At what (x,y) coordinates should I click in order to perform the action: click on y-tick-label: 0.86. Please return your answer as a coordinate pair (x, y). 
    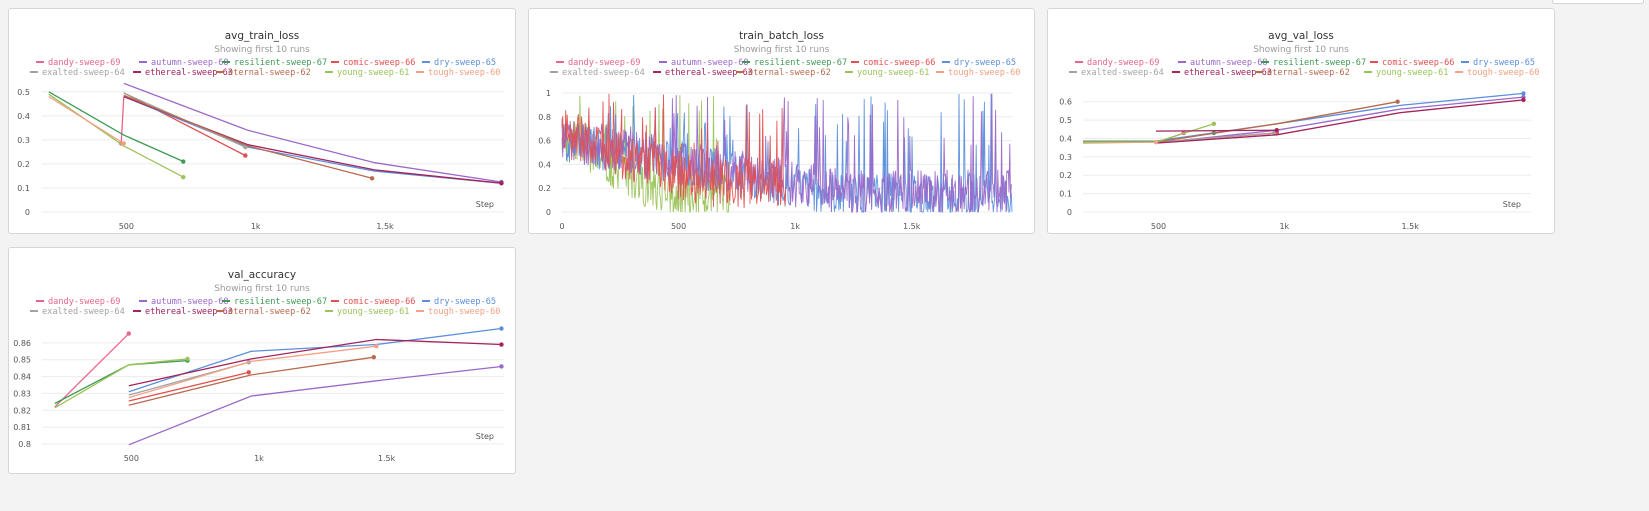
    Looking at the image, I should click on (22, 343).